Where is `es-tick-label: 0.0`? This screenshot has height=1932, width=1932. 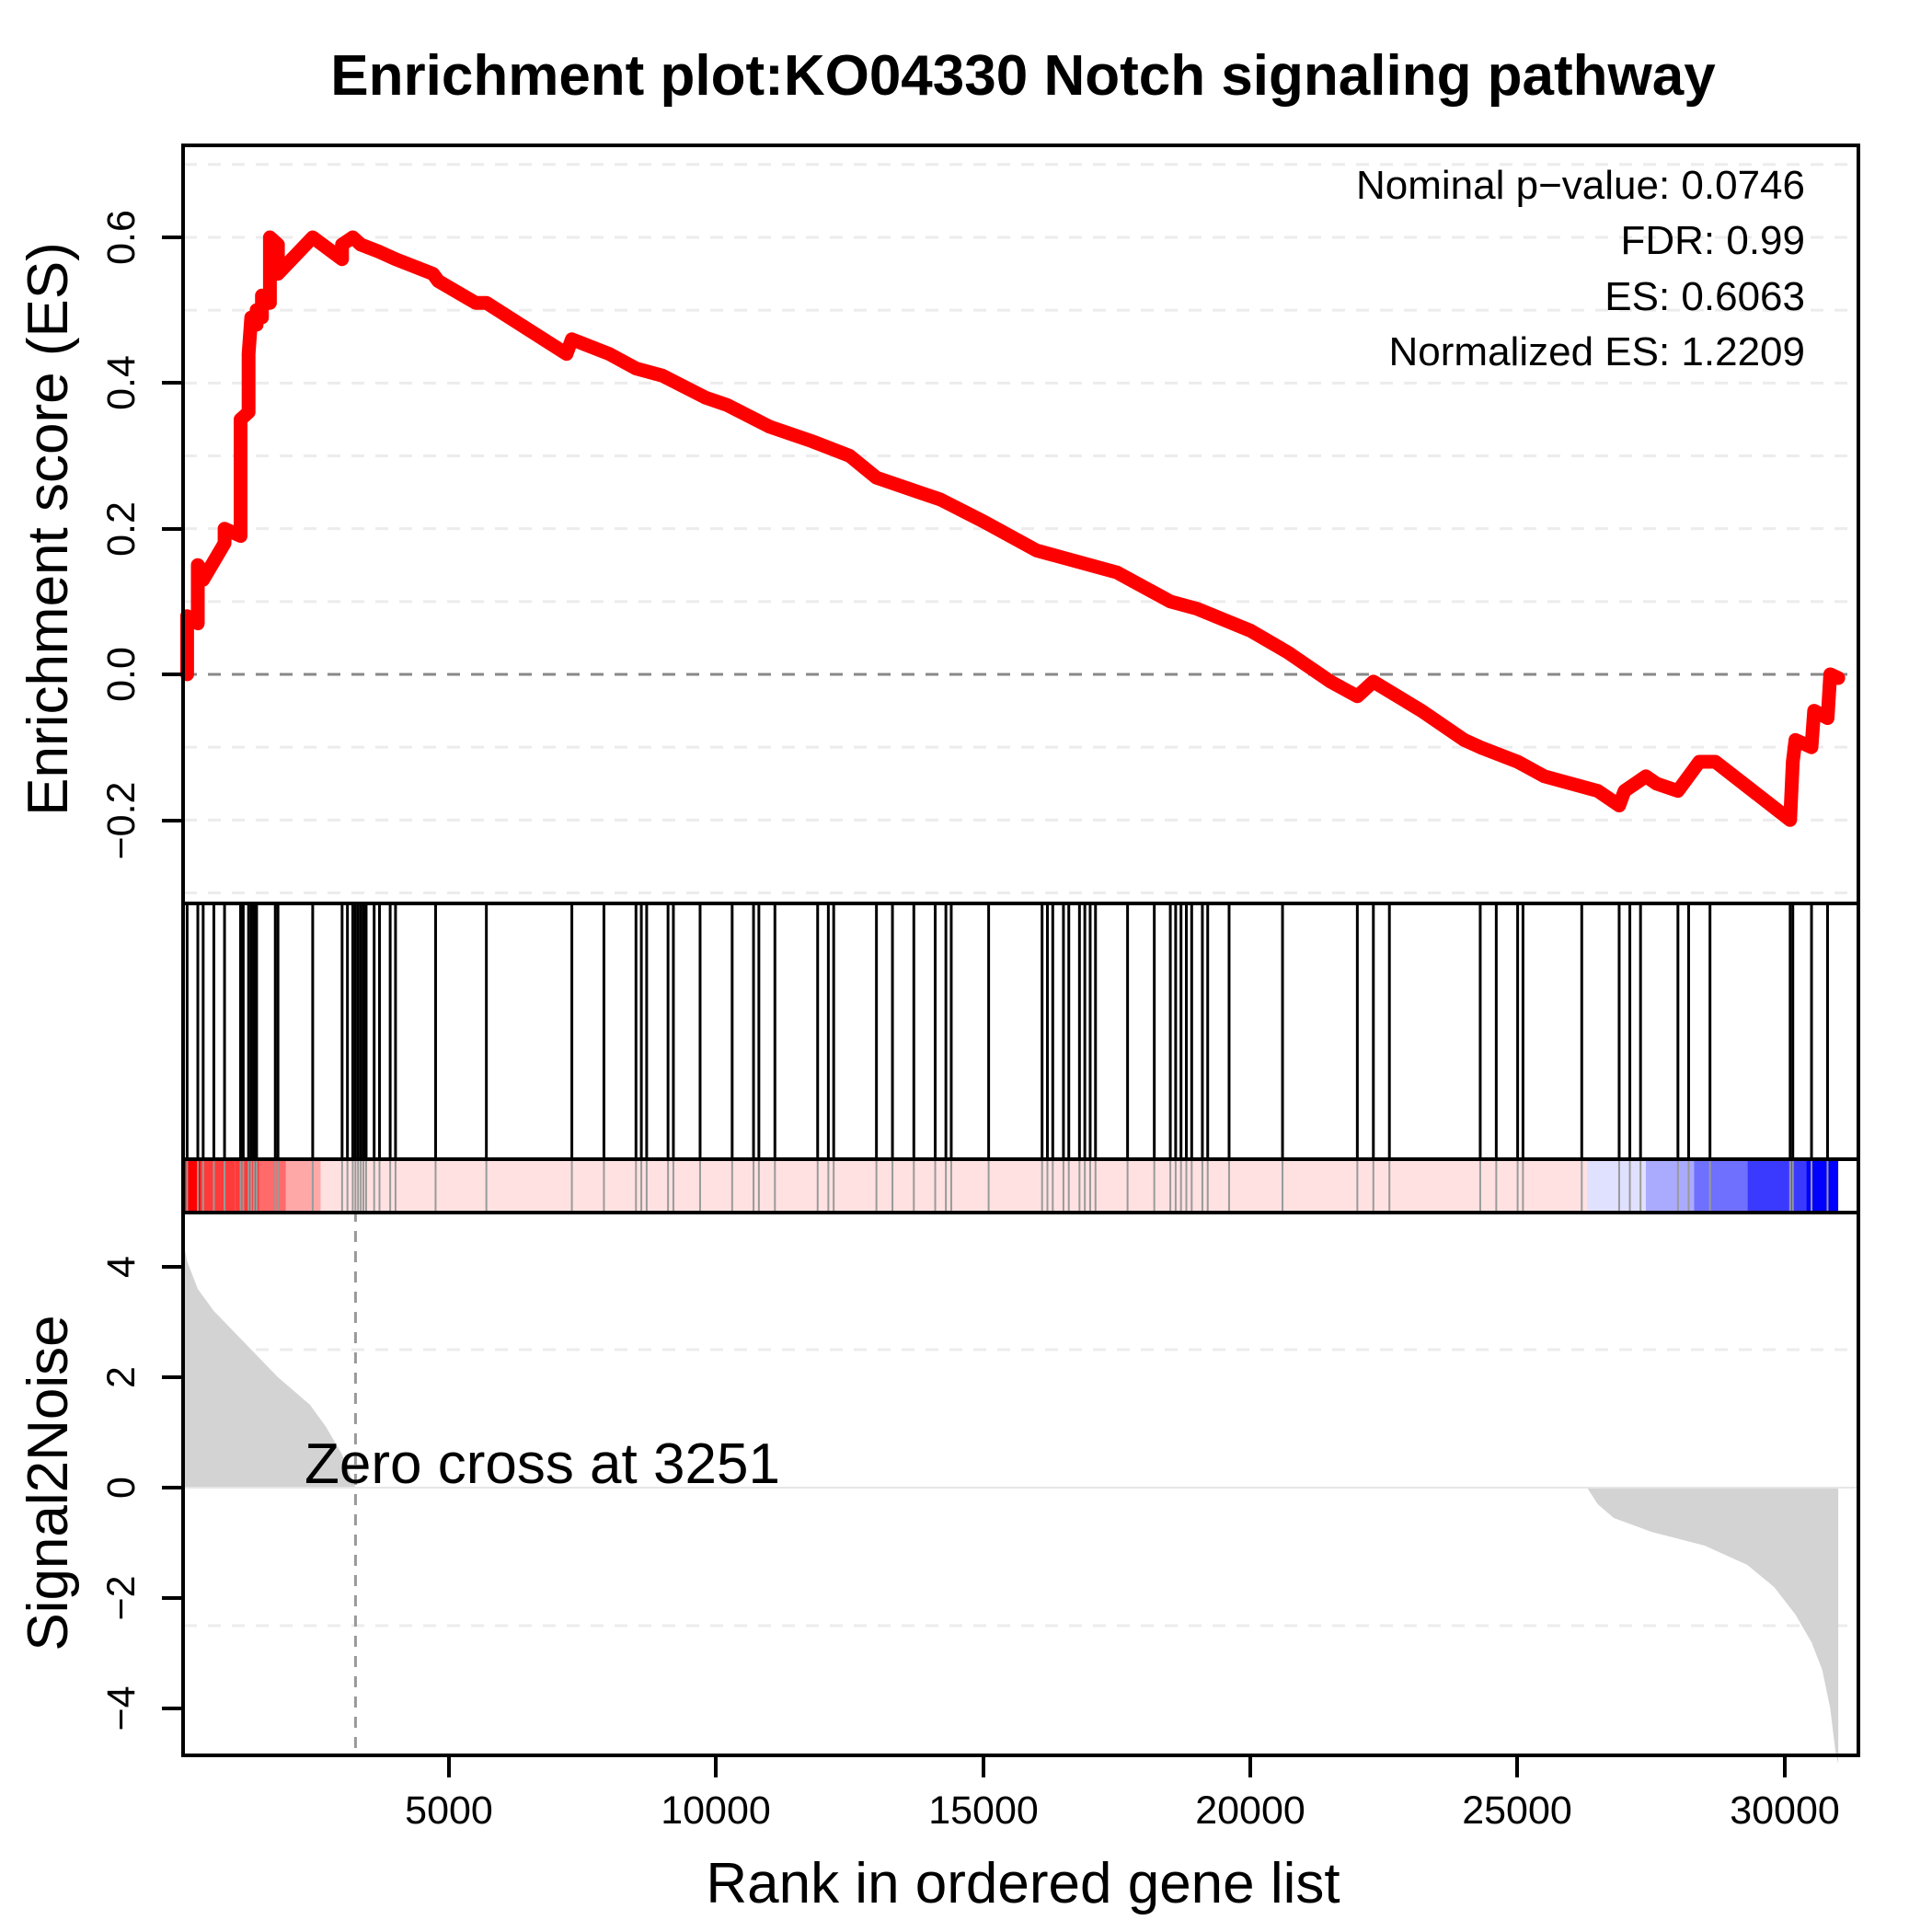 es-tick-label: 0.0 is located at coordinates (121, 674).